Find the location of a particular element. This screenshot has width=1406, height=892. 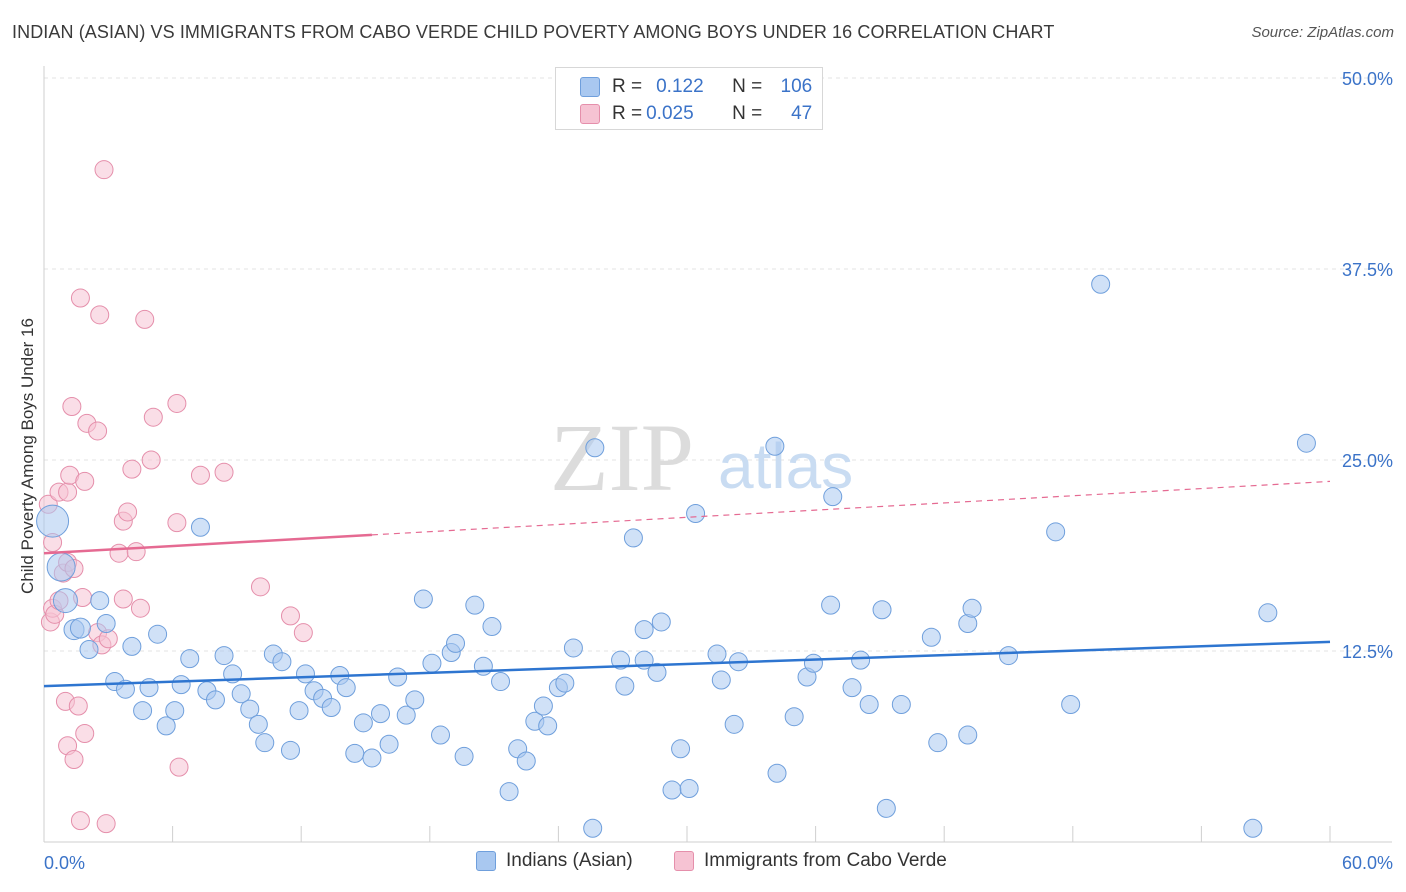

legend-swatch-indians is located at coordinates (486, 861).